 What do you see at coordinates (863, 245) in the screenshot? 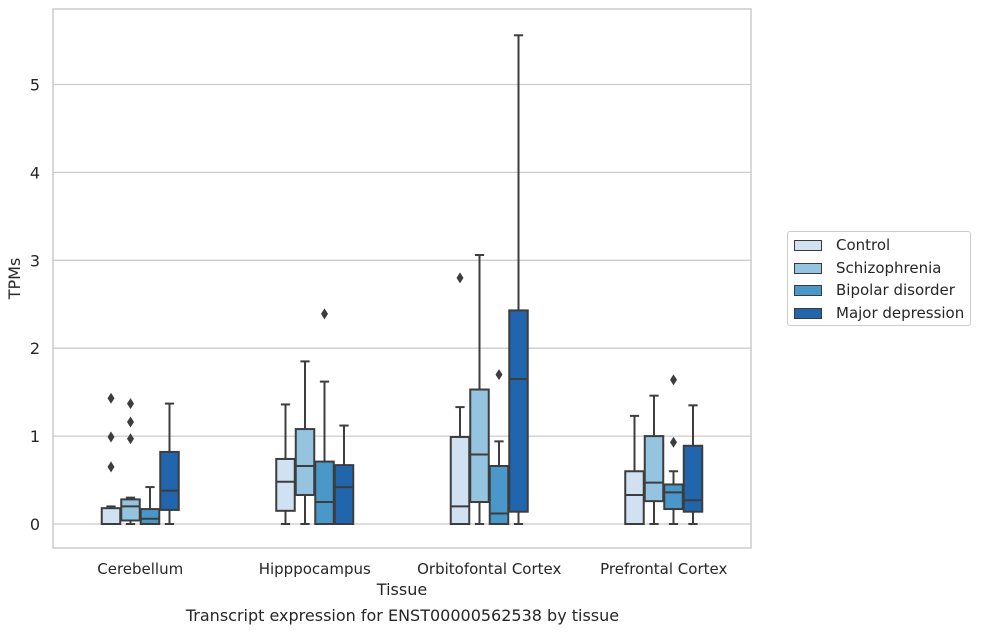
I see `legend-label-control: Control` at bounding box center [863, 245].